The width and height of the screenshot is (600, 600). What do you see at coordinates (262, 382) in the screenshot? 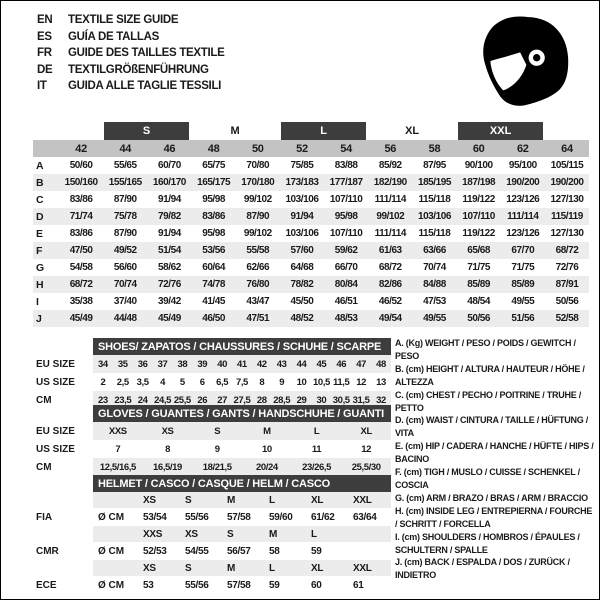
I see `size-value-cell: 8` at bounding box center [262, 382].